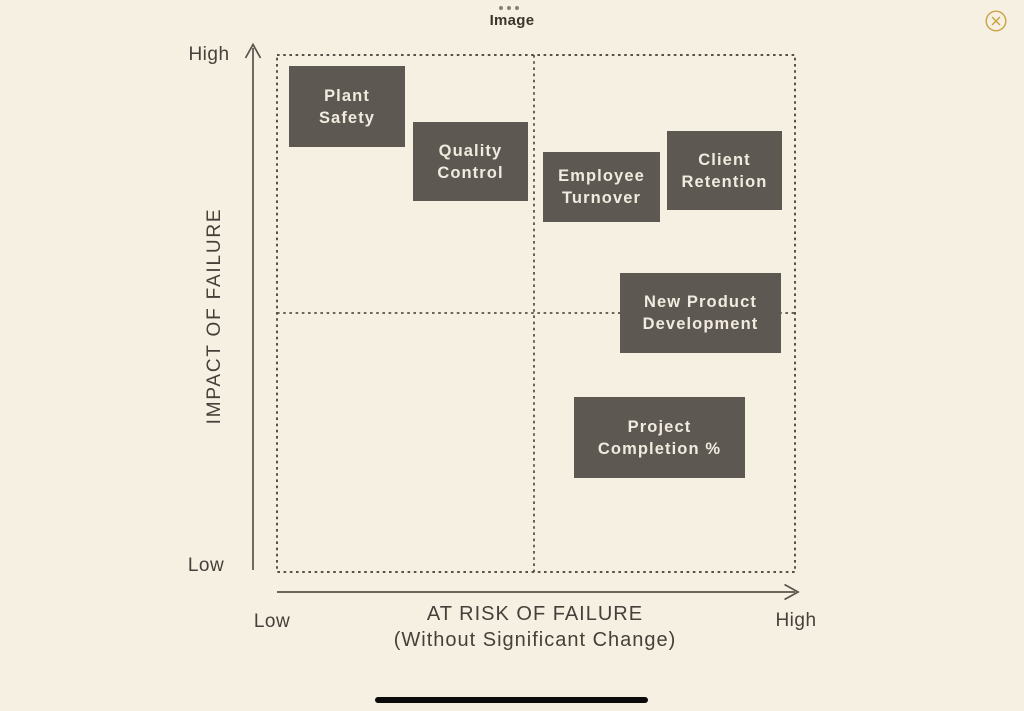 Image resolution: width=1024 pixels, height=711 pixels. What do you see at coordinates (724, 181) in the screenshot?
I see `box-label-line: Retention` at bounding box center [724, 181].